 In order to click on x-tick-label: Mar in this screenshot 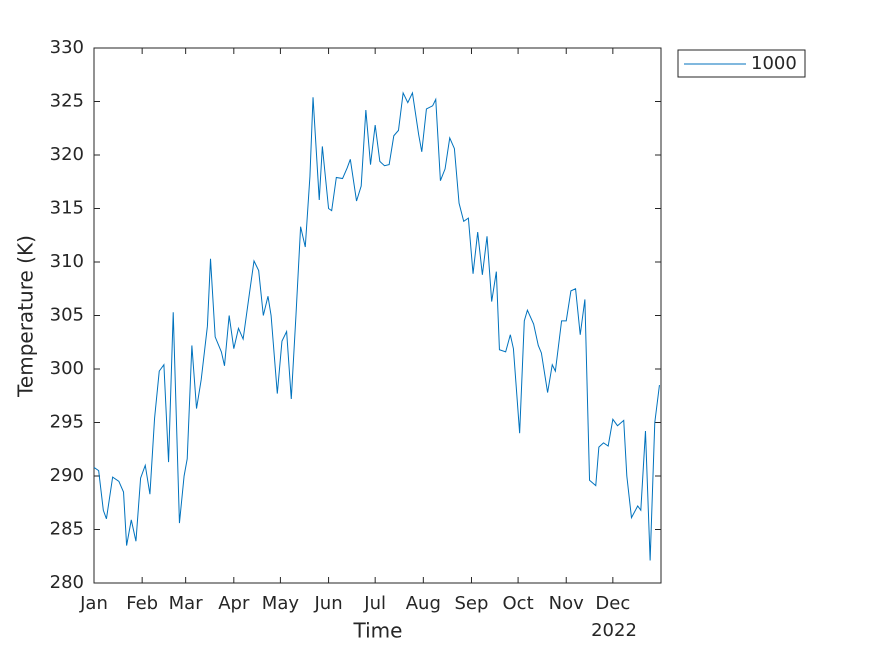, I will do `click(186, 603)`.